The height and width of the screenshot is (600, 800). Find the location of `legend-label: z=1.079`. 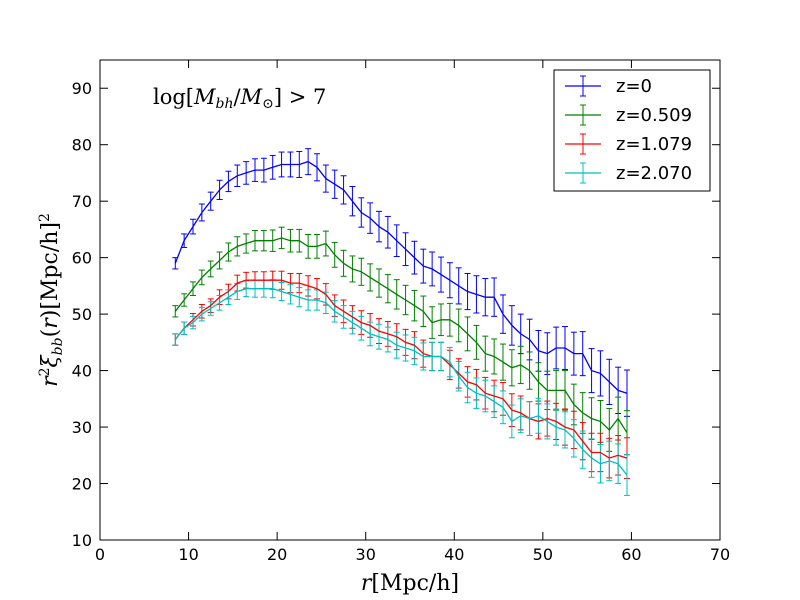

legend-label: z=1.079 is located at coordinates (654, 144).